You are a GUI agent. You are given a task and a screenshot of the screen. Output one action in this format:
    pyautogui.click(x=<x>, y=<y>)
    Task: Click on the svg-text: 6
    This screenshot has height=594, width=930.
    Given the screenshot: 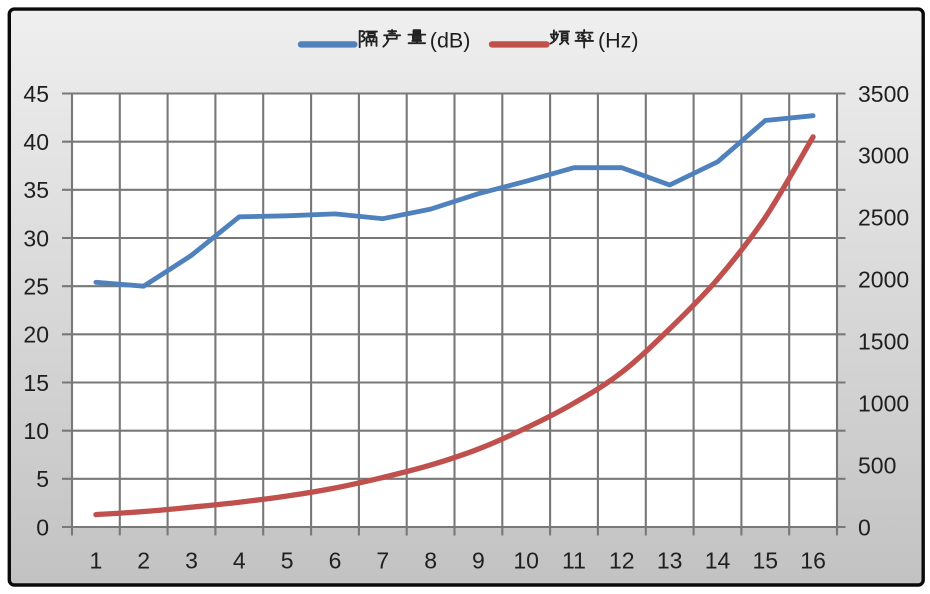 What is the action you would take?
    pyautogui.click(x=335, y=560)
    